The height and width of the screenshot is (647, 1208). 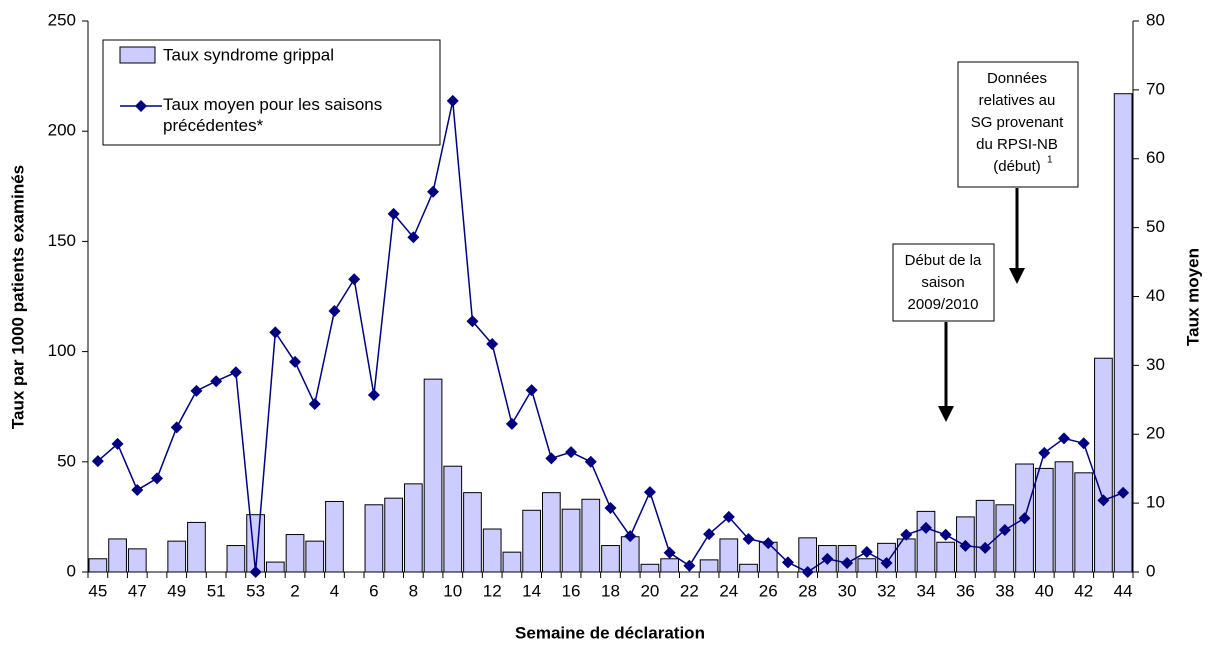 What do you see at coordinates (1044, 590) in the screenshot?
I see `x-tick-label: 40` at bounding box center [1044, 590].